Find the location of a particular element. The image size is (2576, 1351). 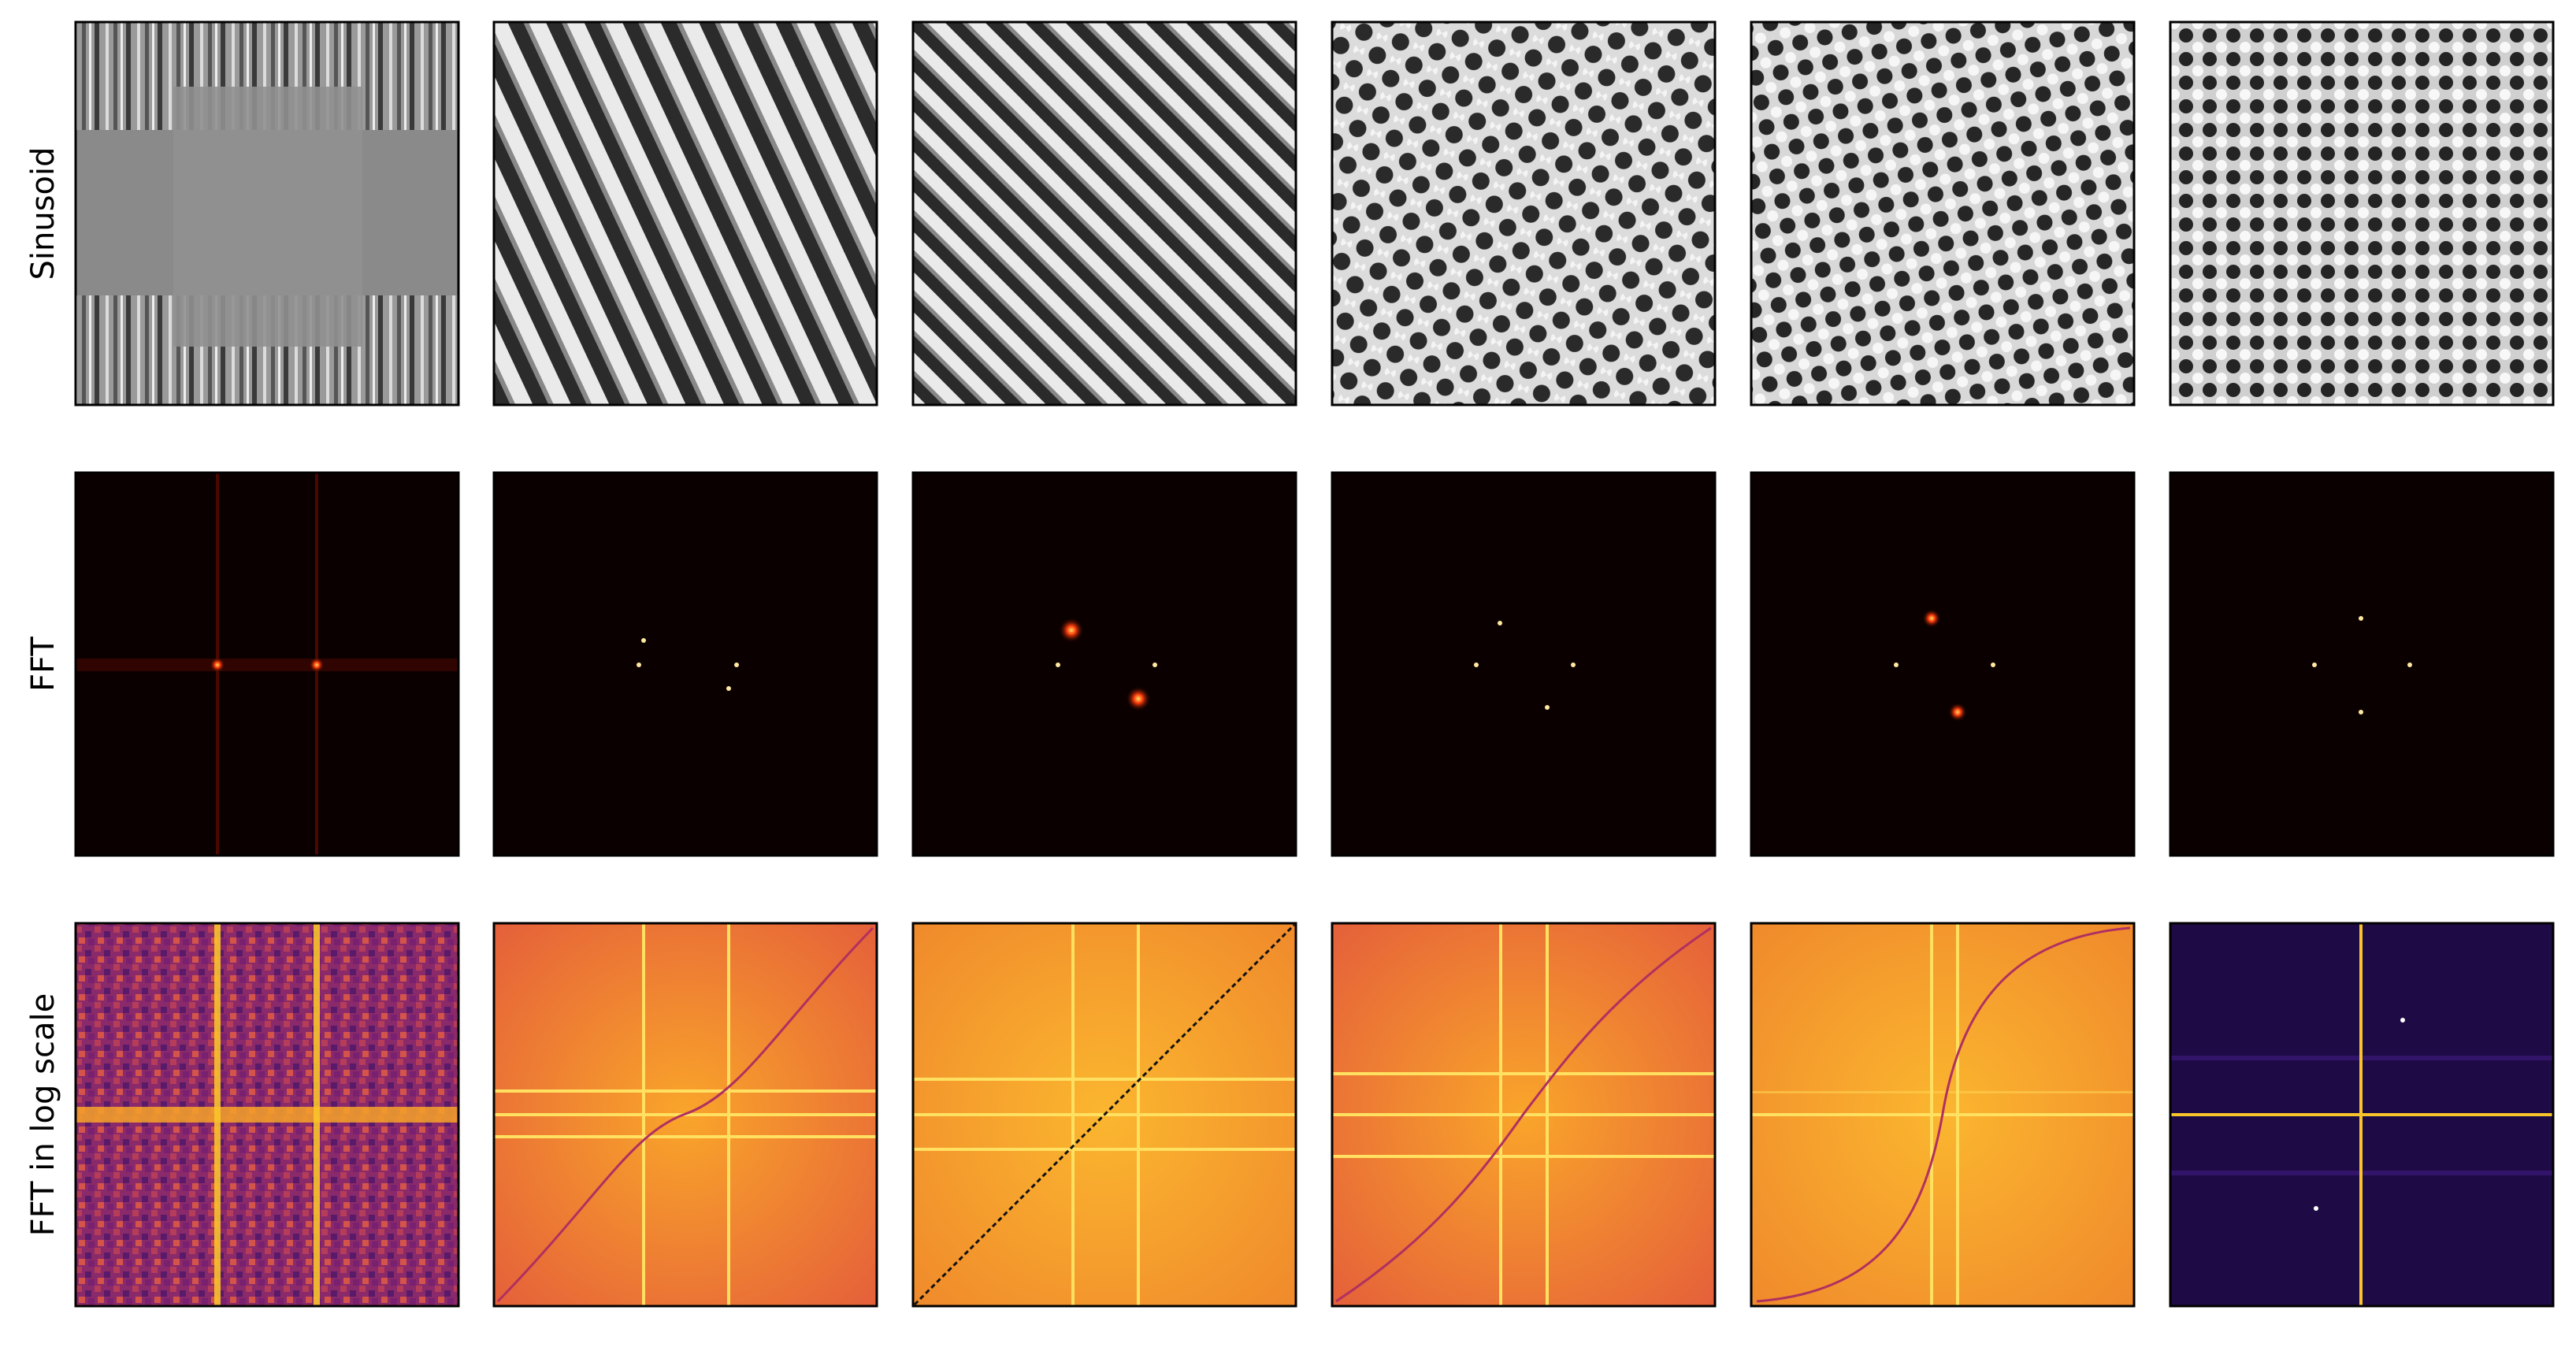

row-label-sinusoid: Sinusoid is located at coordinates (43, 214).